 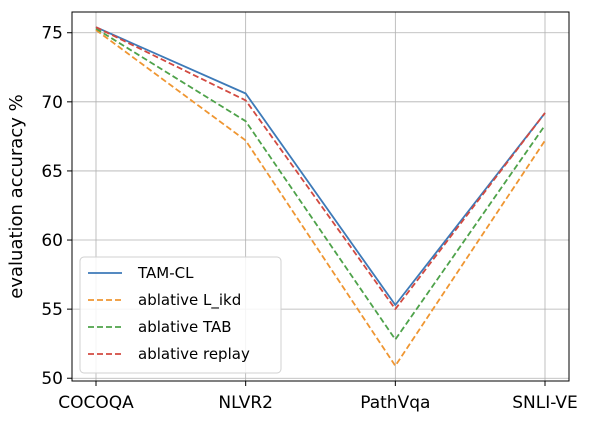 What do you see at coordinates (96, 403) in the screenshot?
I see `x-tick-label: COCOQA` at bounding box center [96, 403].